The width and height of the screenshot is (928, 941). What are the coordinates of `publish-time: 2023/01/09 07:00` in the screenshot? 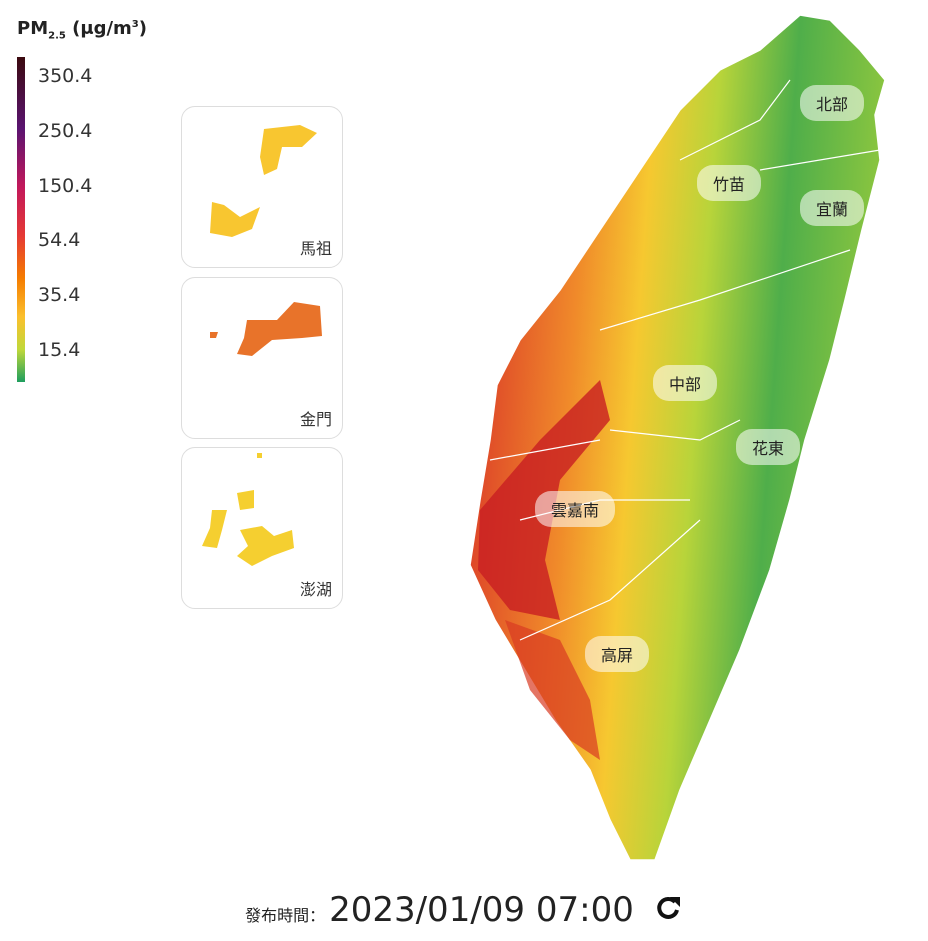 It's located at (481, 910).